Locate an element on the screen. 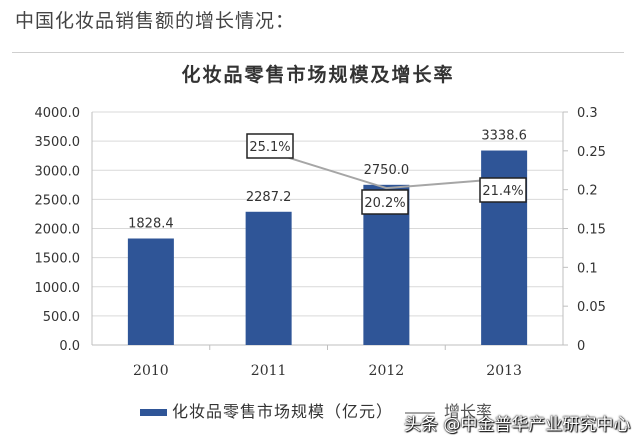 Image resolution: width=636 pixels, height=443 pixels. growth-label: 25.1% is located at coordinates (269, 147).